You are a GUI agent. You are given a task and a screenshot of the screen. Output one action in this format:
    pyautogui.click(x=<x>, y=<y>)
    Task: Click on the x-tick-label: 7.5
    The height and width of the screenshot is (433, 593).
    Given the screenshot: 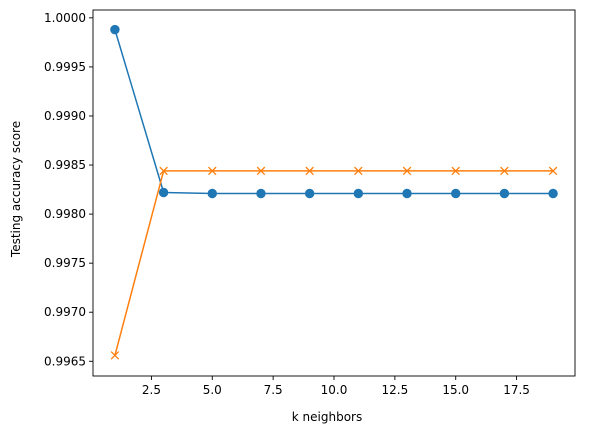 What is the action you would take?
    pyautogui.click(x=273, y=390)
    